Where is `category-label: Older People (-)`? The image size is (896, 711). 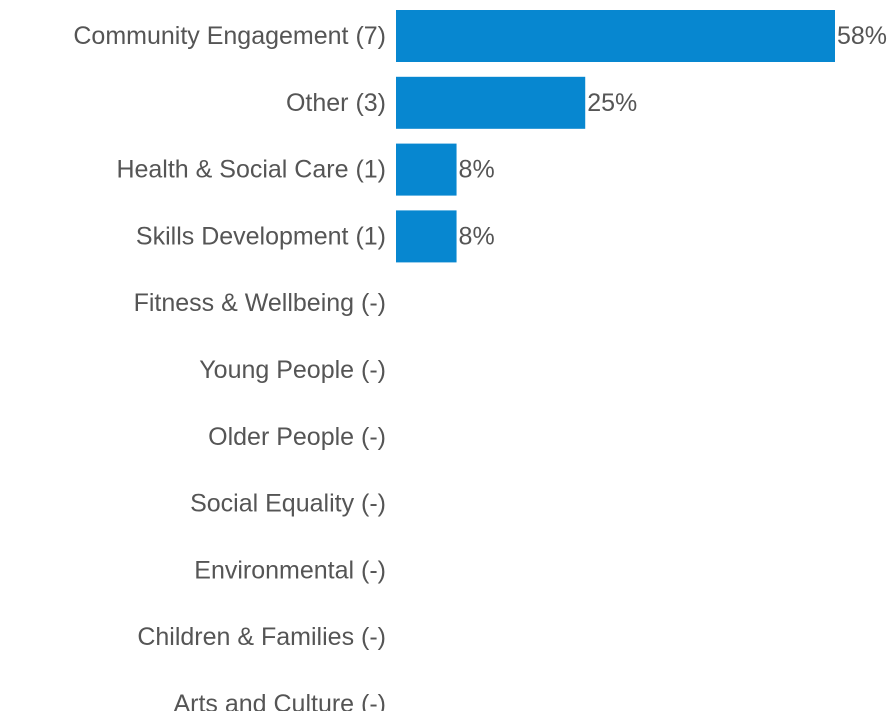
category-label: Older People (-) is located at coordinates (297, 437).